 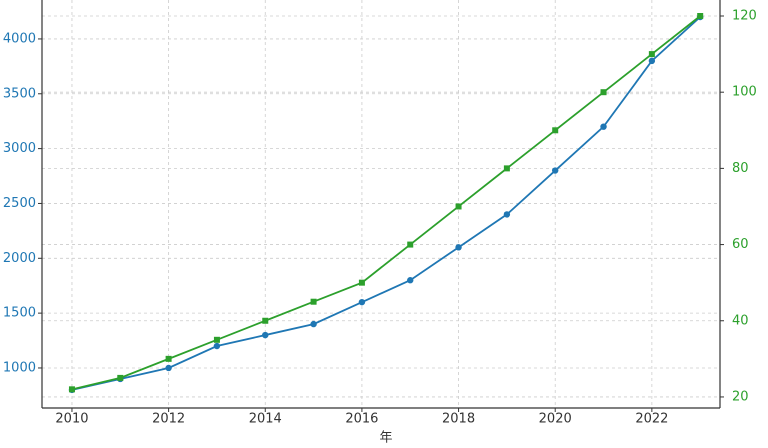 I want to click on y2-tick-label: 120, so click(x=744, y=16).